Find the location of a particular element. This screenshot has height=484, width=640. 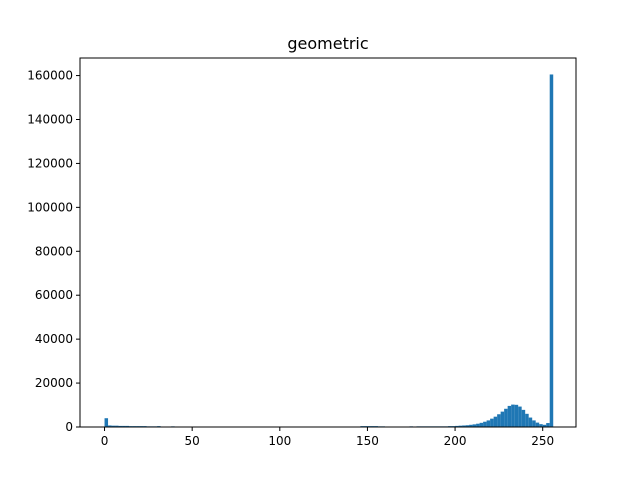

x-tick-label: 200 is located at coordinates (455, 441).